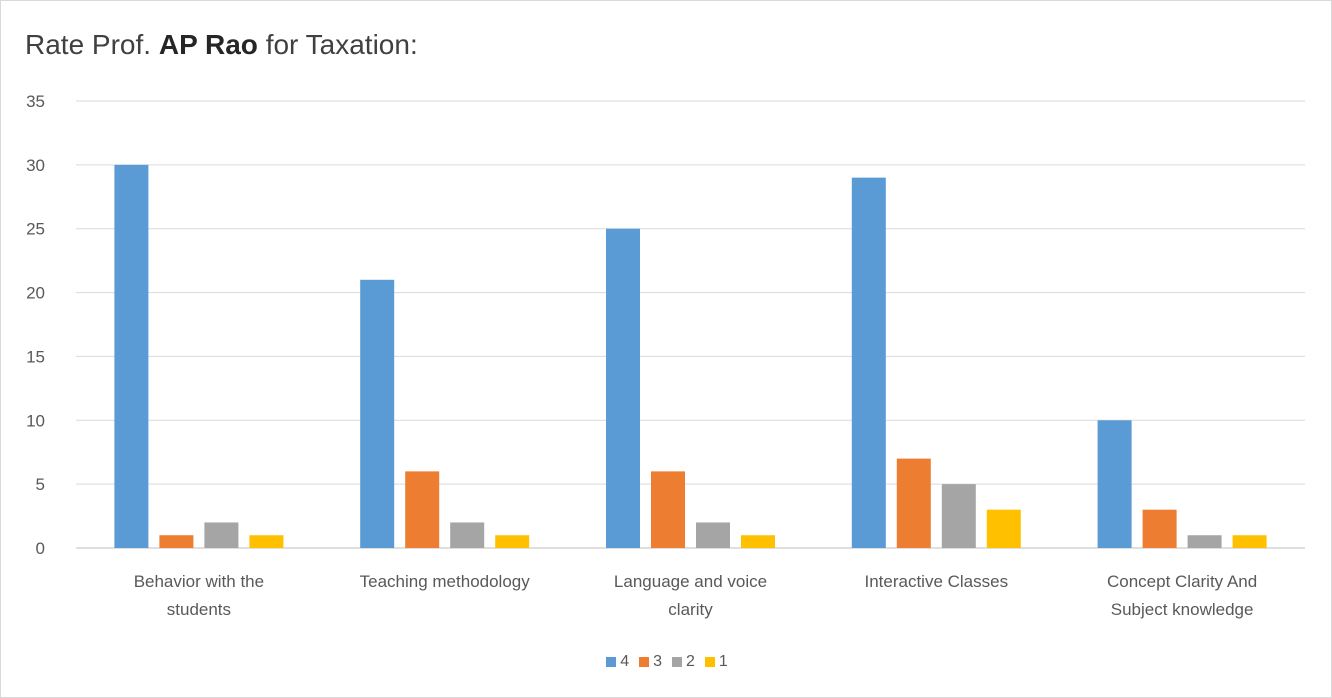 The width and height of the screenshot is (1332, 698). Describe the element at coordinates (625, 661) in the screenshot. I see `legend-label: 4` at that location.